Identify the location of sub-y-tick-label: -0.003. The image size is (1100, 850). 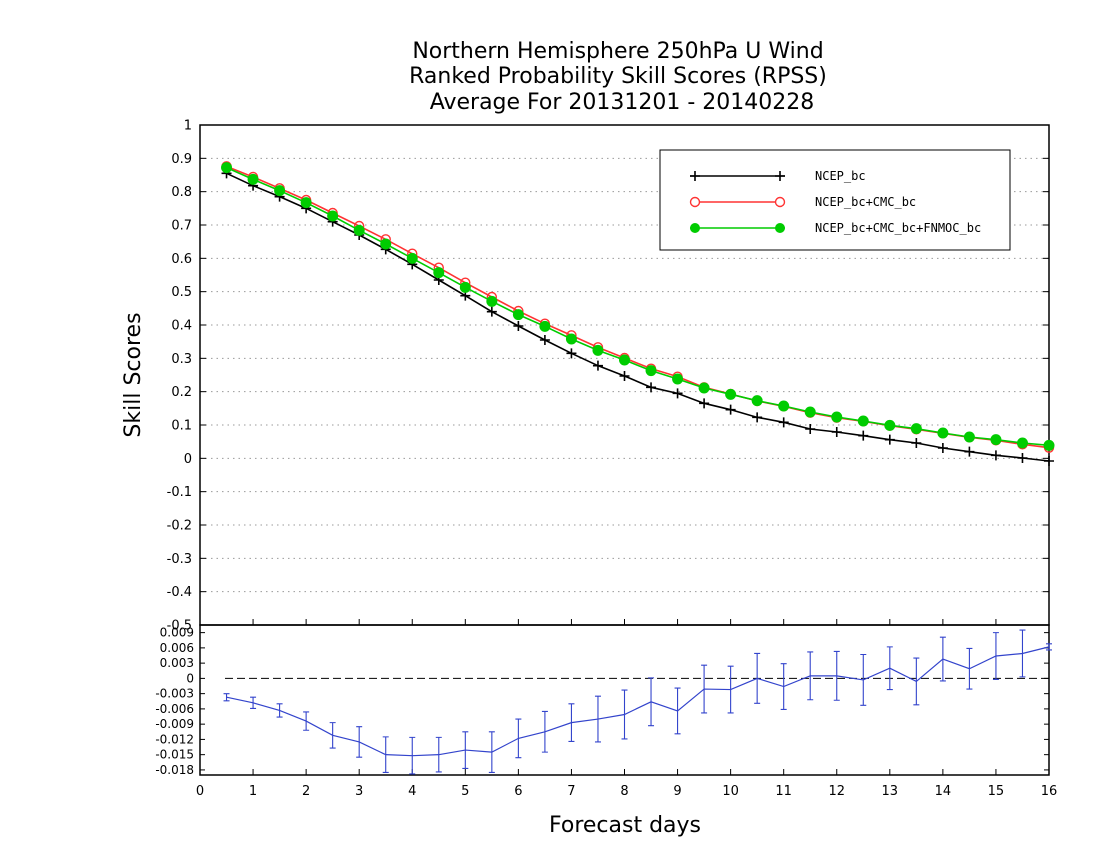
(174, 694).